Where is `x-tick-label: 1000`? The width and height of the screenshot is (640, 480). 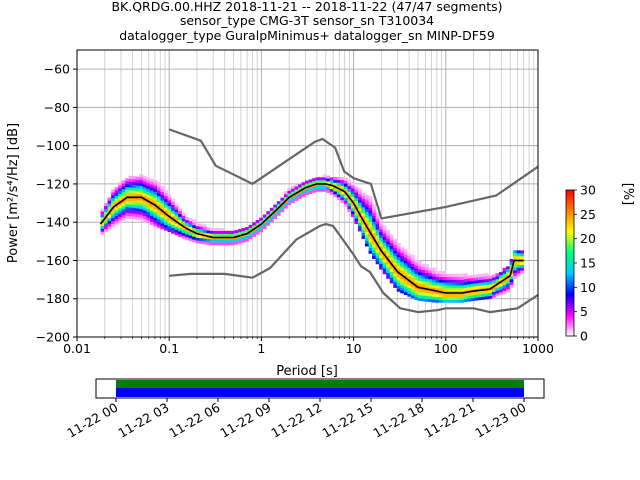
x-tick-label: 1000 is located at coordinates (538, 348).